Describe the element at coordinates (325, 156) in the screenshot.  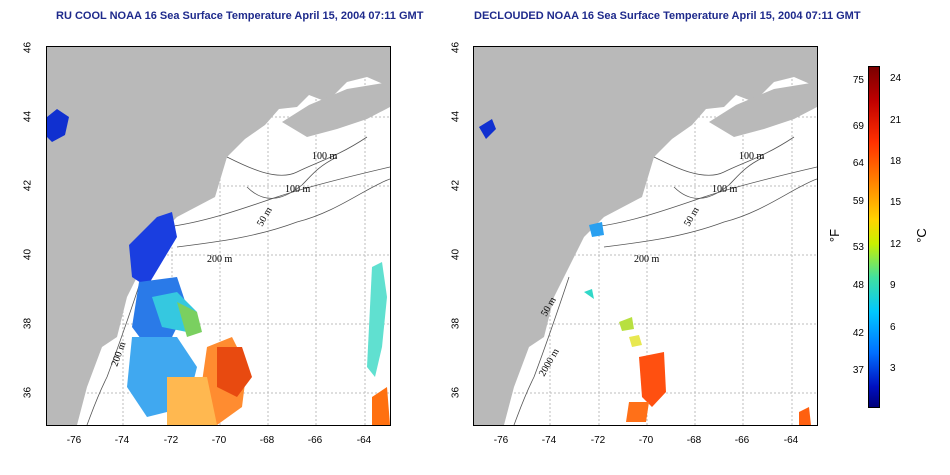
I see `left-contour-label-100m-a: 100 m` at that location.